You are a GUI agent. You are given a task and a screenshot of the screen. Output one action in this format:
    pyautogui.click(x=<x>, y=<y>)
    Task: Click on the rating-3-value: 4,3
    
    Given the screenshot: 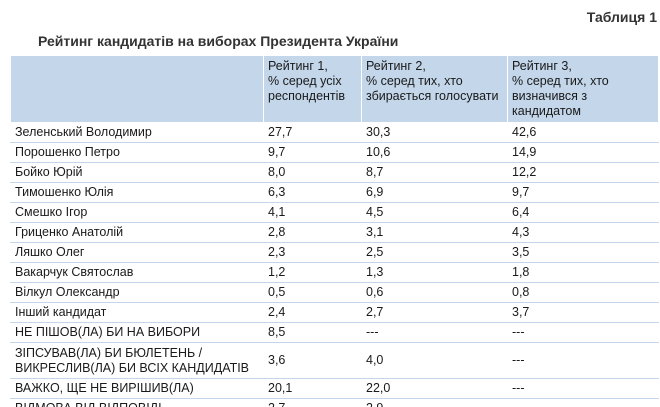 What is the action you would take?
    pyautogui.click(x=583, y=232)
    